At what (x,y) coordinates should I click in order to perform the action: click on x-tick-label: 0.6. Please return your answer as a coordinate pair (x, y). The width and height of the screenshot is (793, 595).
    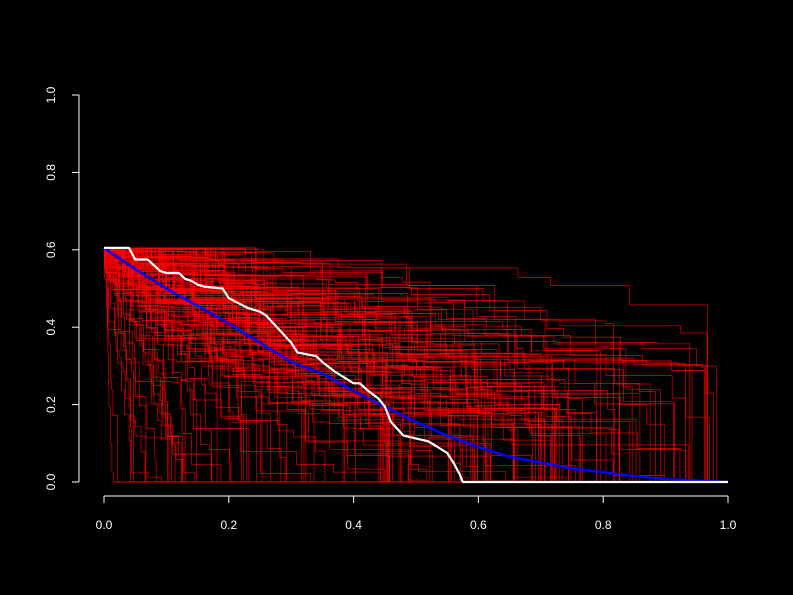
    Looking at the image, I should click on (478, 525).